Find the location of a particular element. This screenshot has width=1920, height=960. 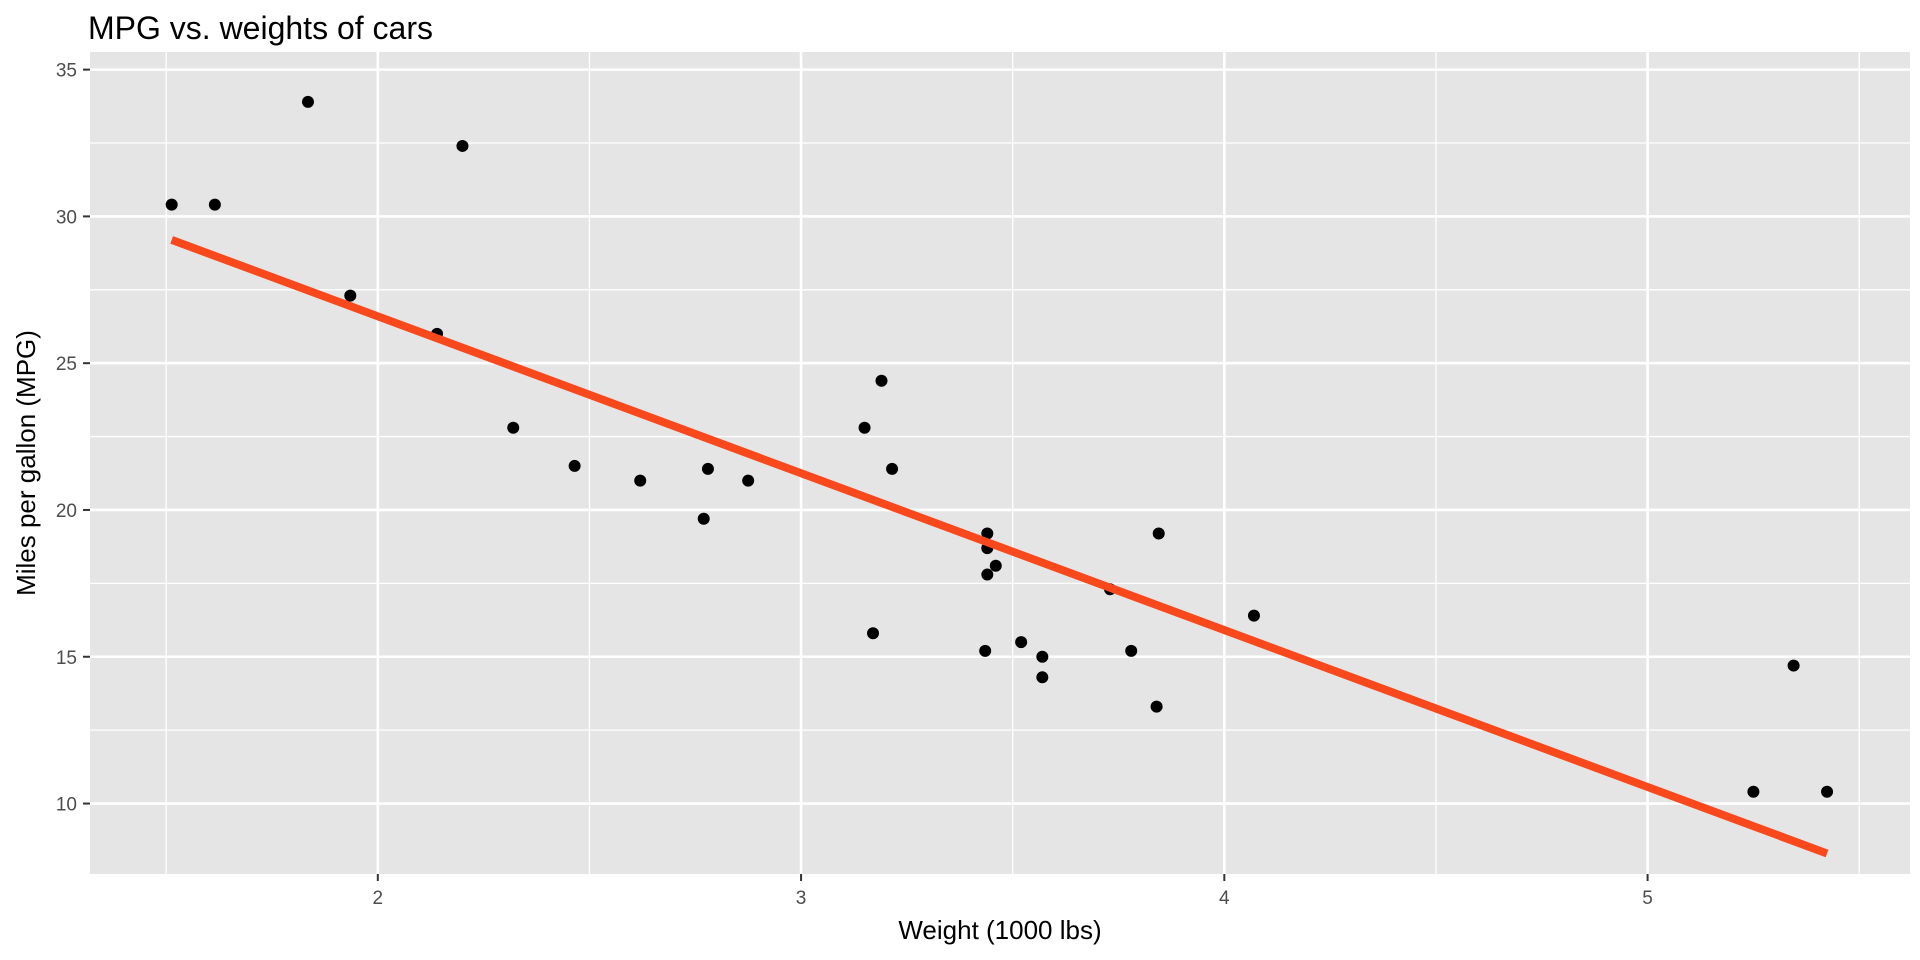

x-tick-label: 3 is located at coordinates (801, 898).